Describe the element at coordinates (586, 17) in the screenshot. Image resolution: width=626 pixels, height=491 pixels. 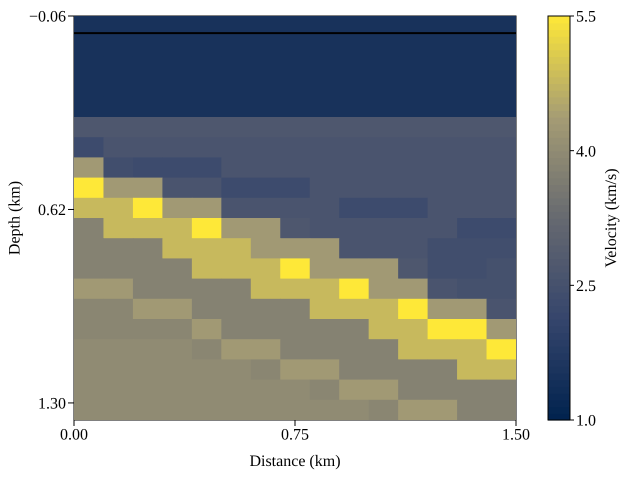
I see `color-bar-label: 5.5` at that location.